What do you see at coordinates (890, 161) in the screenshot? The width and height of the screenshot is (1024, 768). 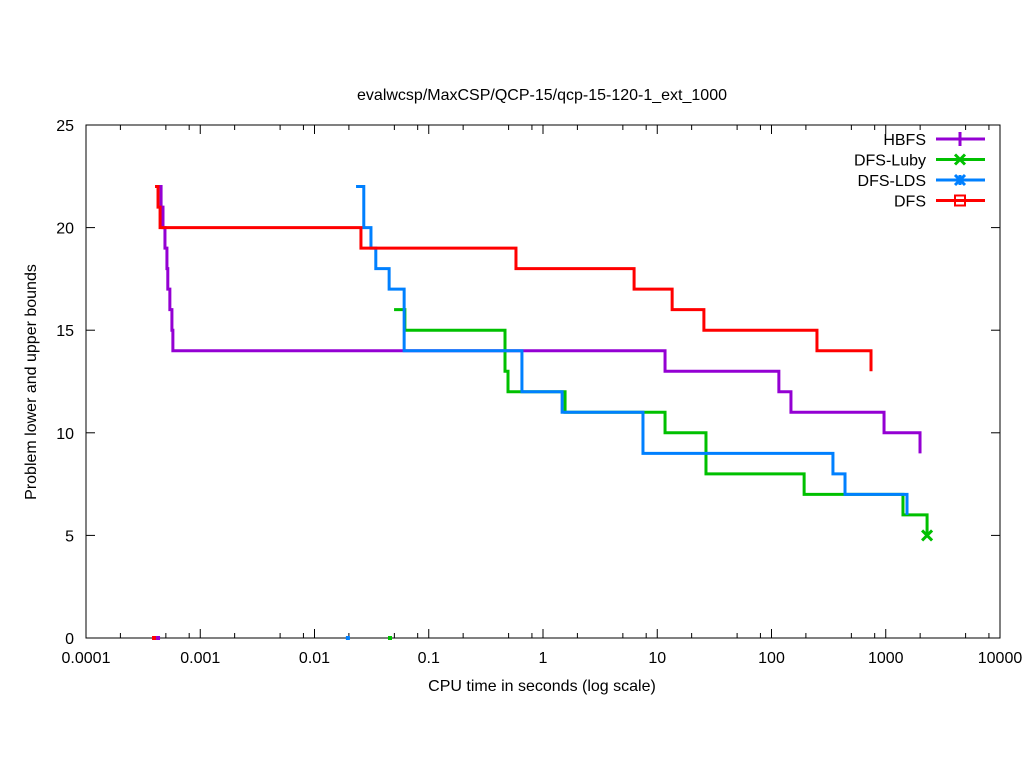 I see `legend-label: DFS-Luby` at bounding box center [890, 161].